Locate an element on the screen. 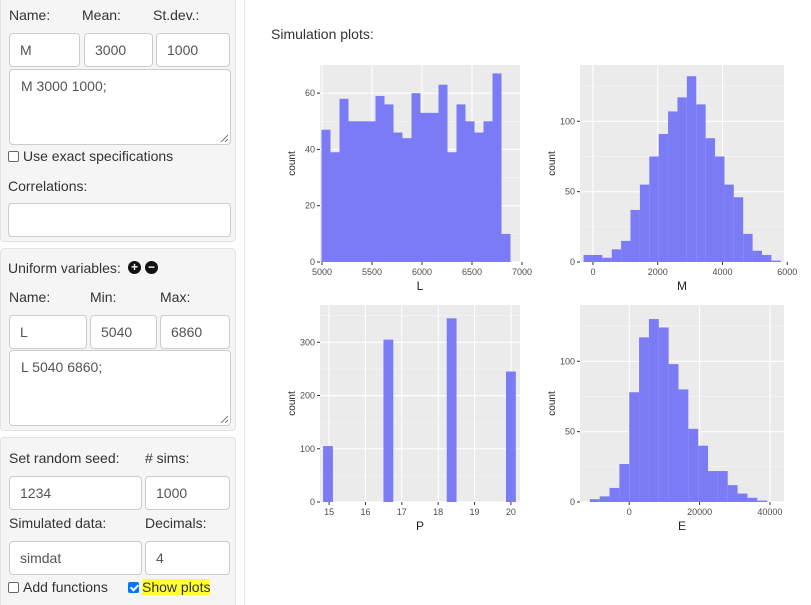  uniform-min-header: Min: is located at coordinates (103, 297).